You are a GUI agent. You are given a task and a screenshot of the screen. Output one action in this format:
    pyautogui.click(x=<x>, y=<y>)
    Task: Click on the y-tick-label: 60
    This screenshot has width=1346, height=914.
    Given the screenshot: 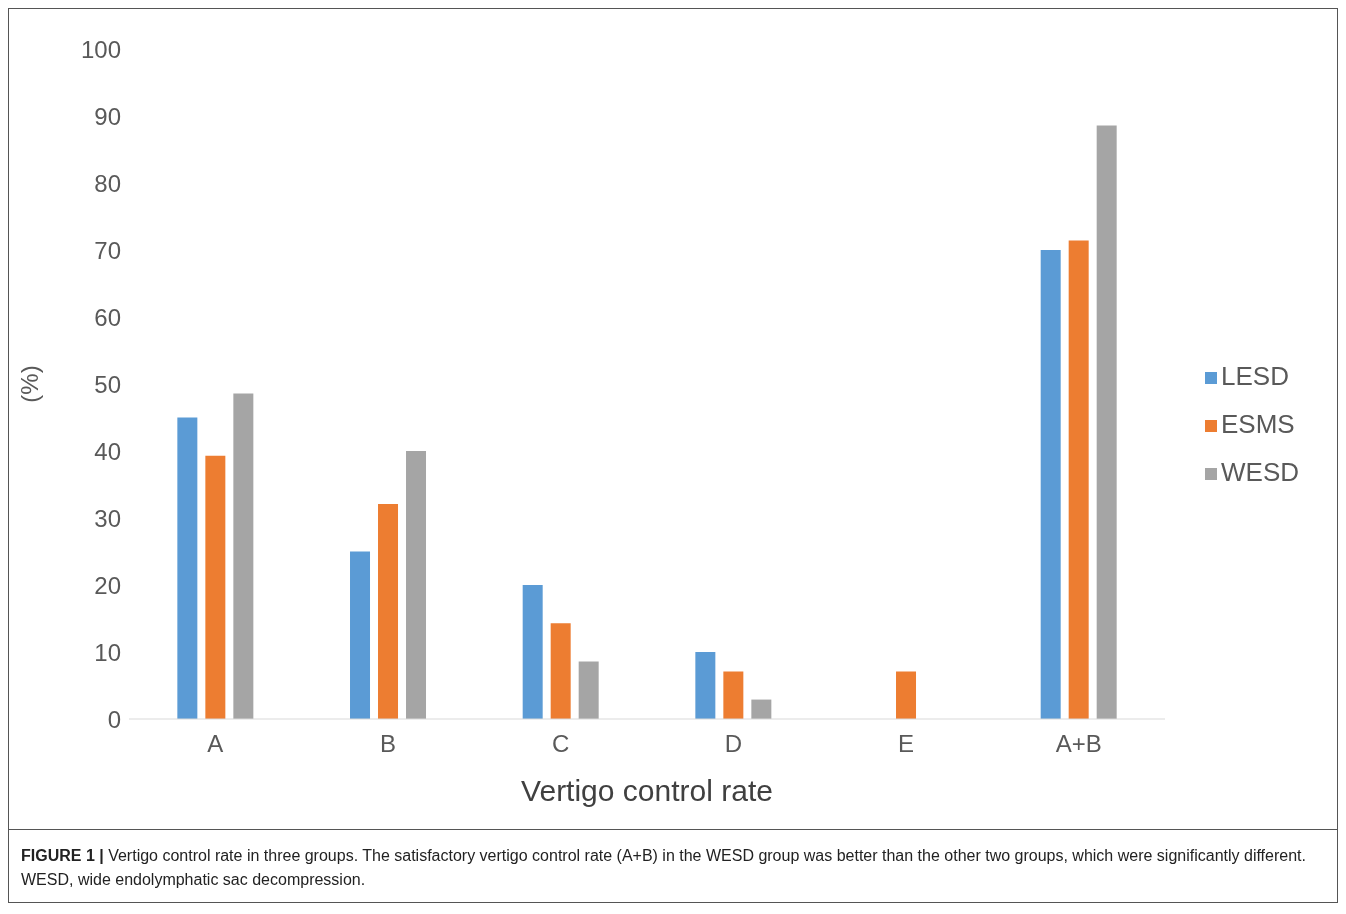 What is the action you would take?
    pyautogui.click(x=107, y=317)
    